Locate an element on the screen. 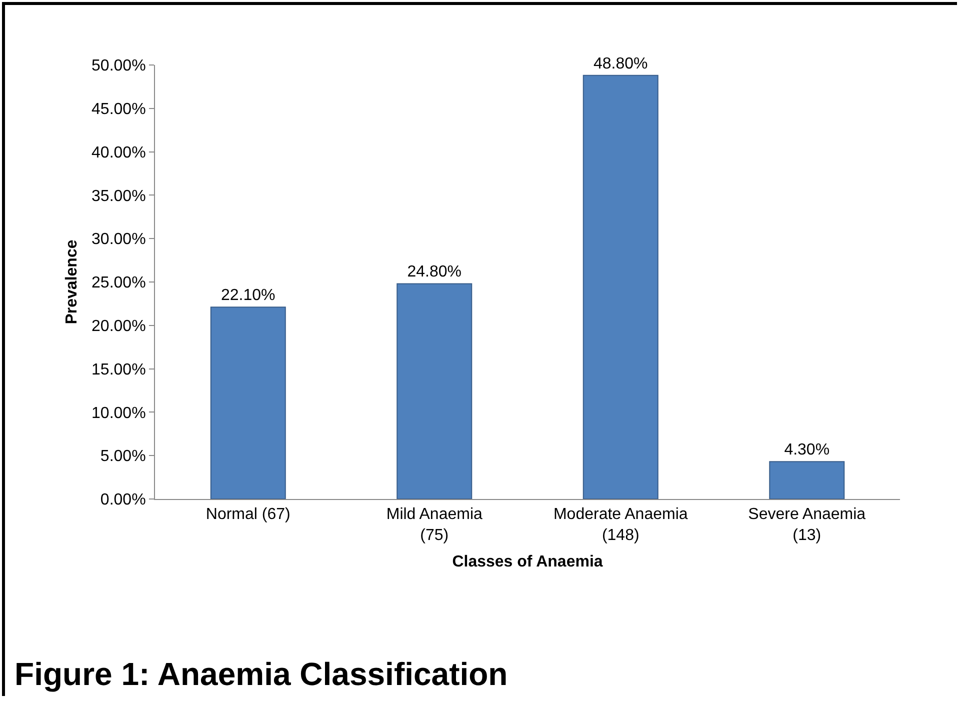 The image size is (965, 704). data-label: 22.10% is located at coordinates (248, 295).